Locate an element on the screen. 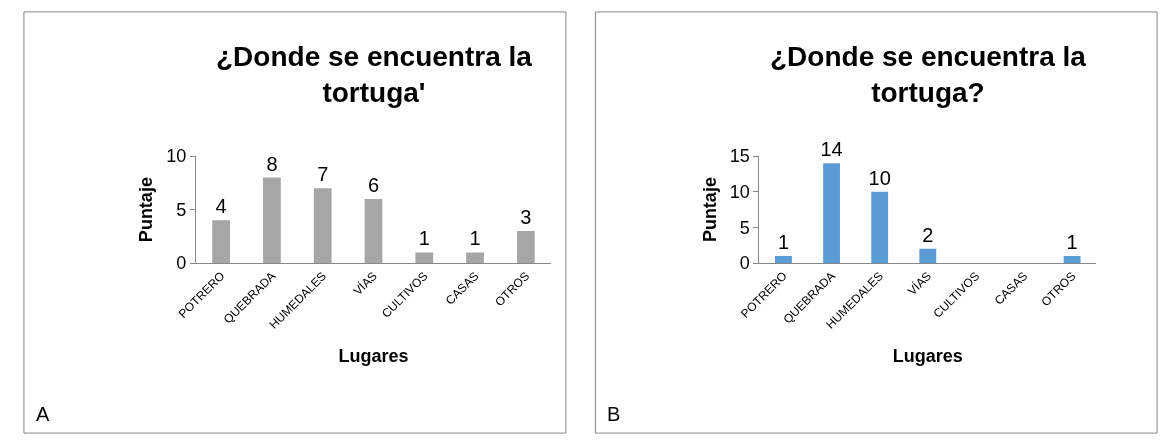 Image resolution: width=1160 pixels, height=445 pixels. data-label: 8 is located at coordinates (272, 163).